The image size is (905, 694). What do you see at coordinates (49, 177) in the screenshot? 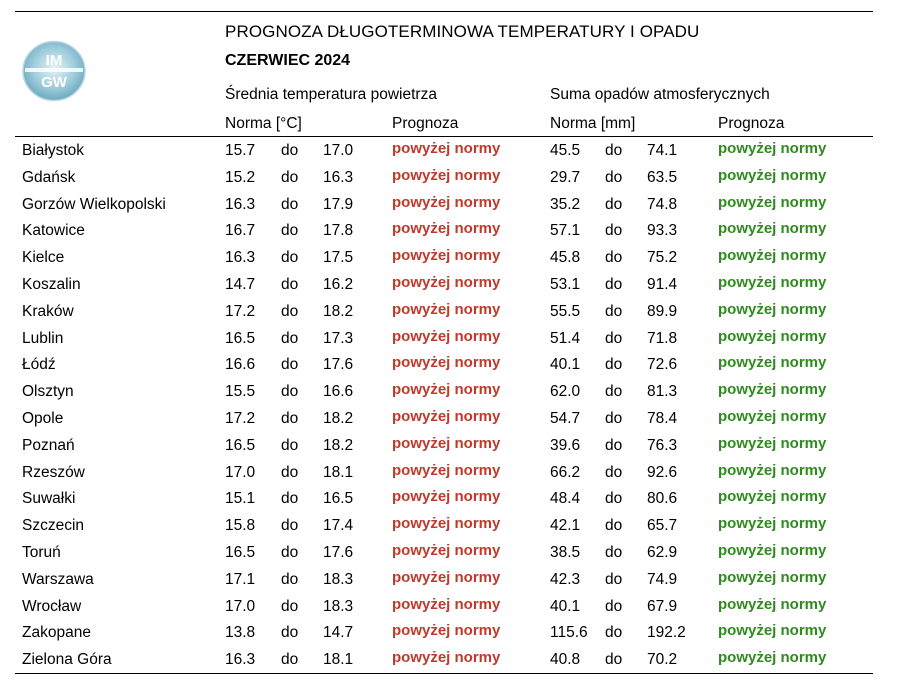
I see `city-name: Gdańsk` at bounding box center [49, 177].